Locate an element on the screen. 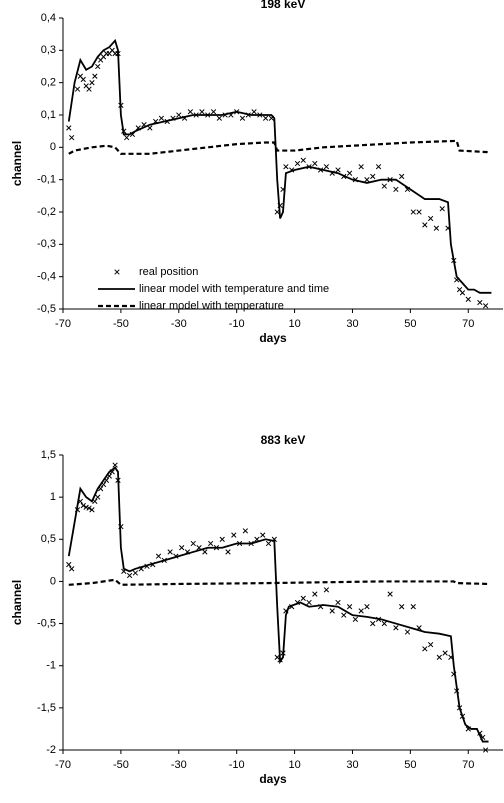 The width and height of the screenshot is (504, 803). y-tick-label: -0,2 is located at coordinates (46, 212).